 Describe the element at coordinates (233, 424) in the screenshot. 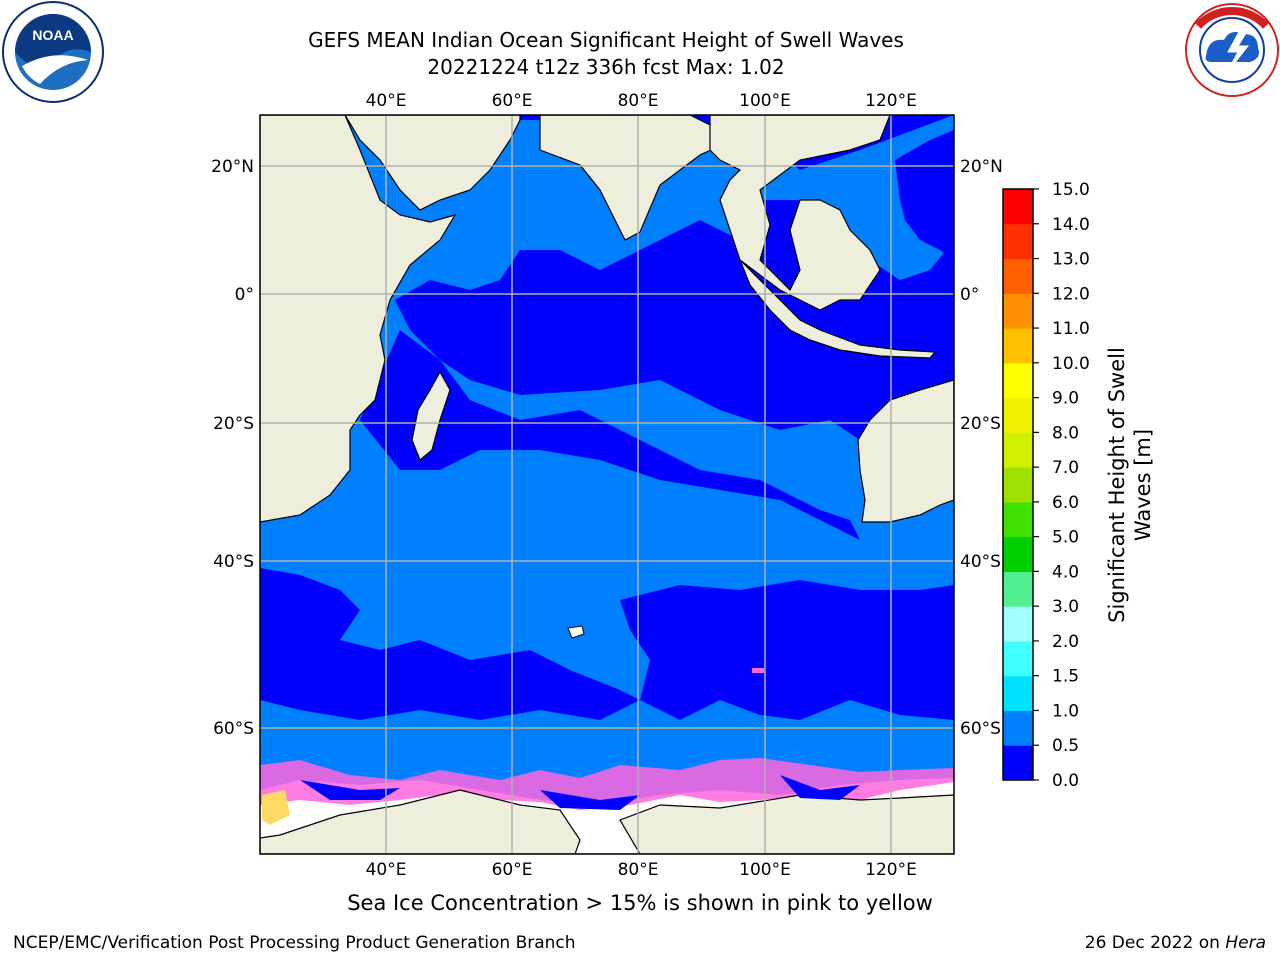

I see `lat-tick-left: 20°S` at that location.